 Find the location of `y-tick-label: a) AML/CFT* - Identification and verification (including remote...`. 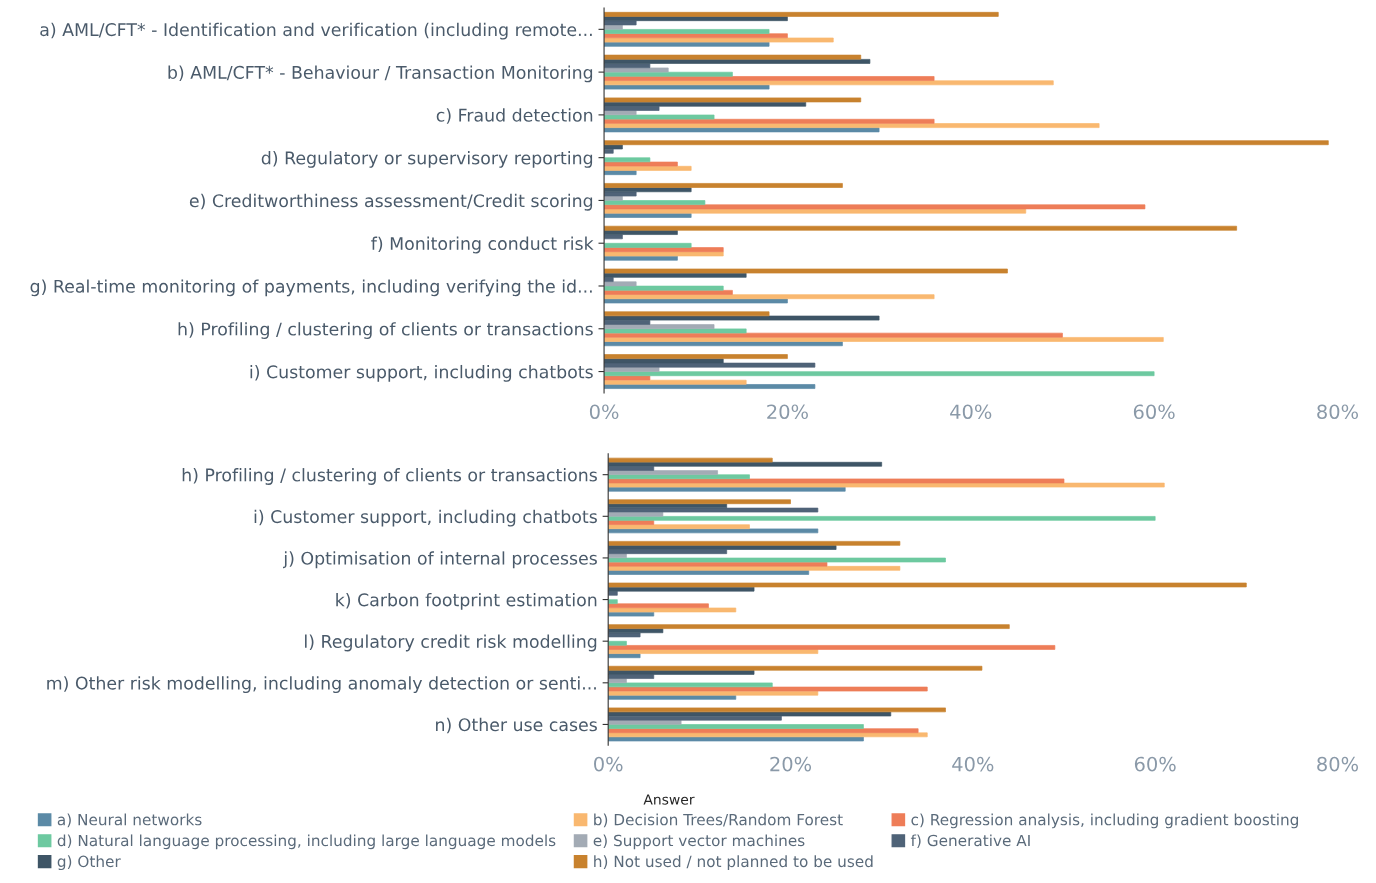

y-tick-label: a) AML/CFT* - Identification and verification (including remote... is located at coordinates (316, 31).